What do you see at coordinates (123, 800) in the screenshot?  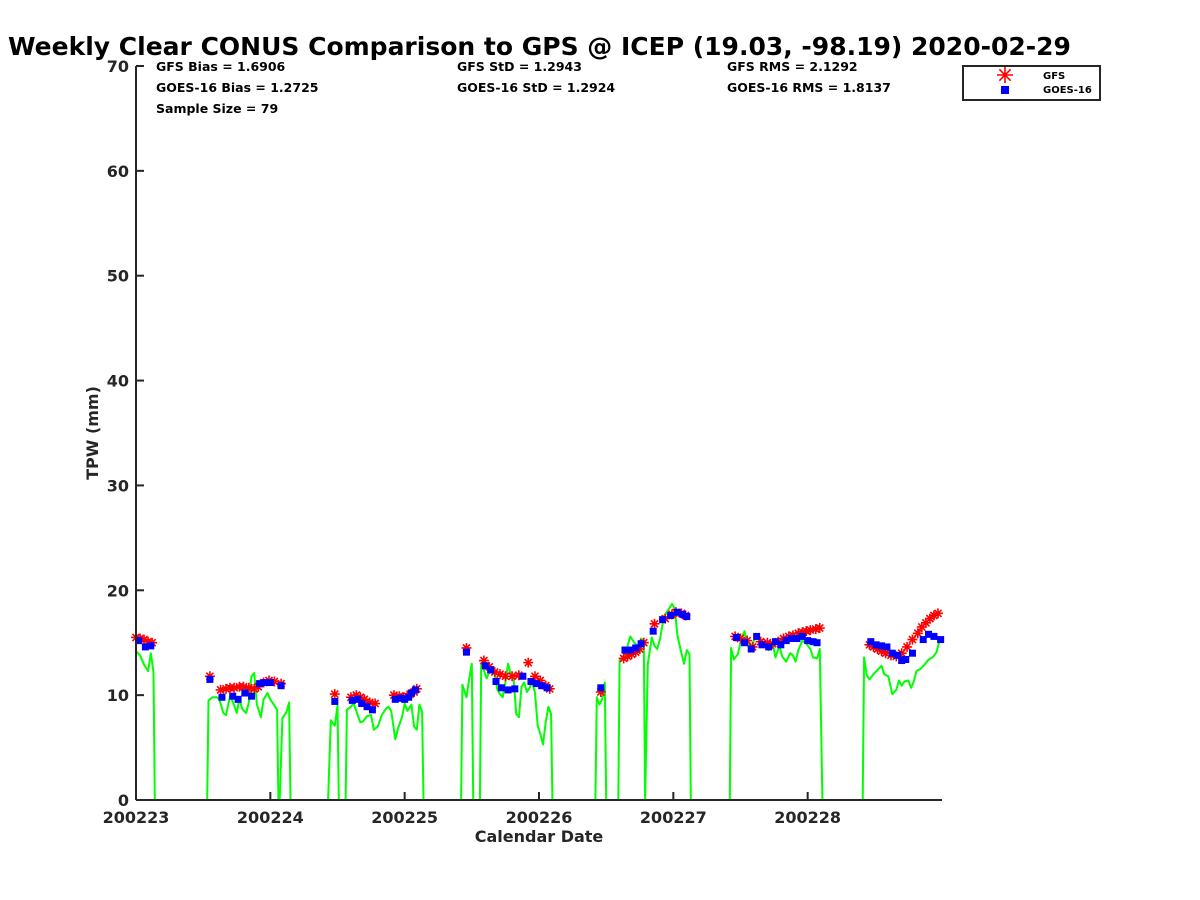 I see `y-tick-label: 0` at bounding box center [123, 800].